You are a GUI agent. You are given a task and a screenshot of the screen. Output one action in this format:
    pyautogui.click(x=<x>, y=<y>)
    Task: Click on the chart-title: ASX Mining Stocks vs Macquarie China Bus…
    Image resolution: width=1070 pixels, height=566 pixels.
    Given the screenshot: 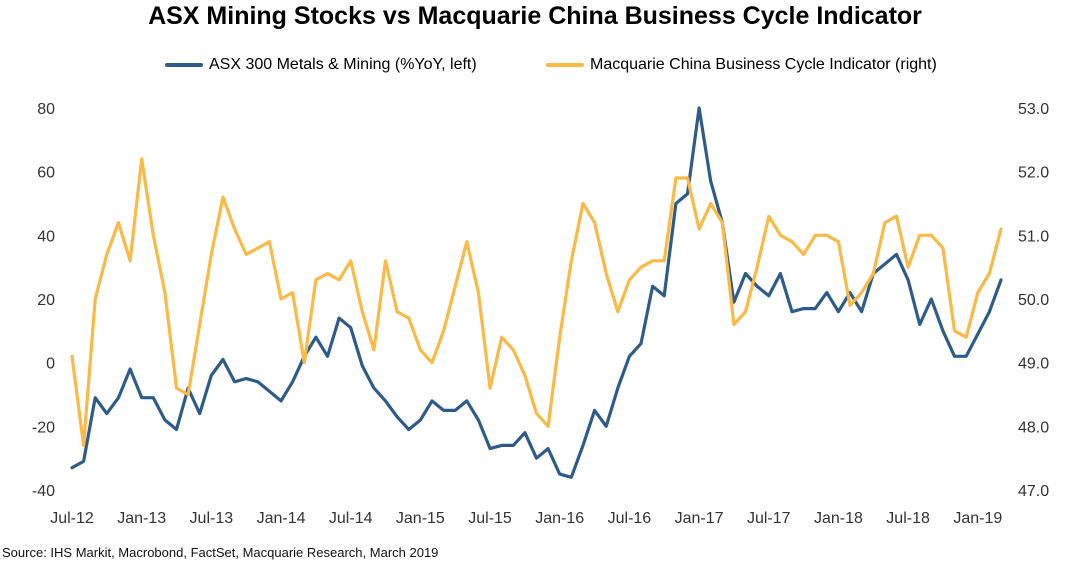 What is the action you would take?
    pyautogui.click(x=535, y=16)
    